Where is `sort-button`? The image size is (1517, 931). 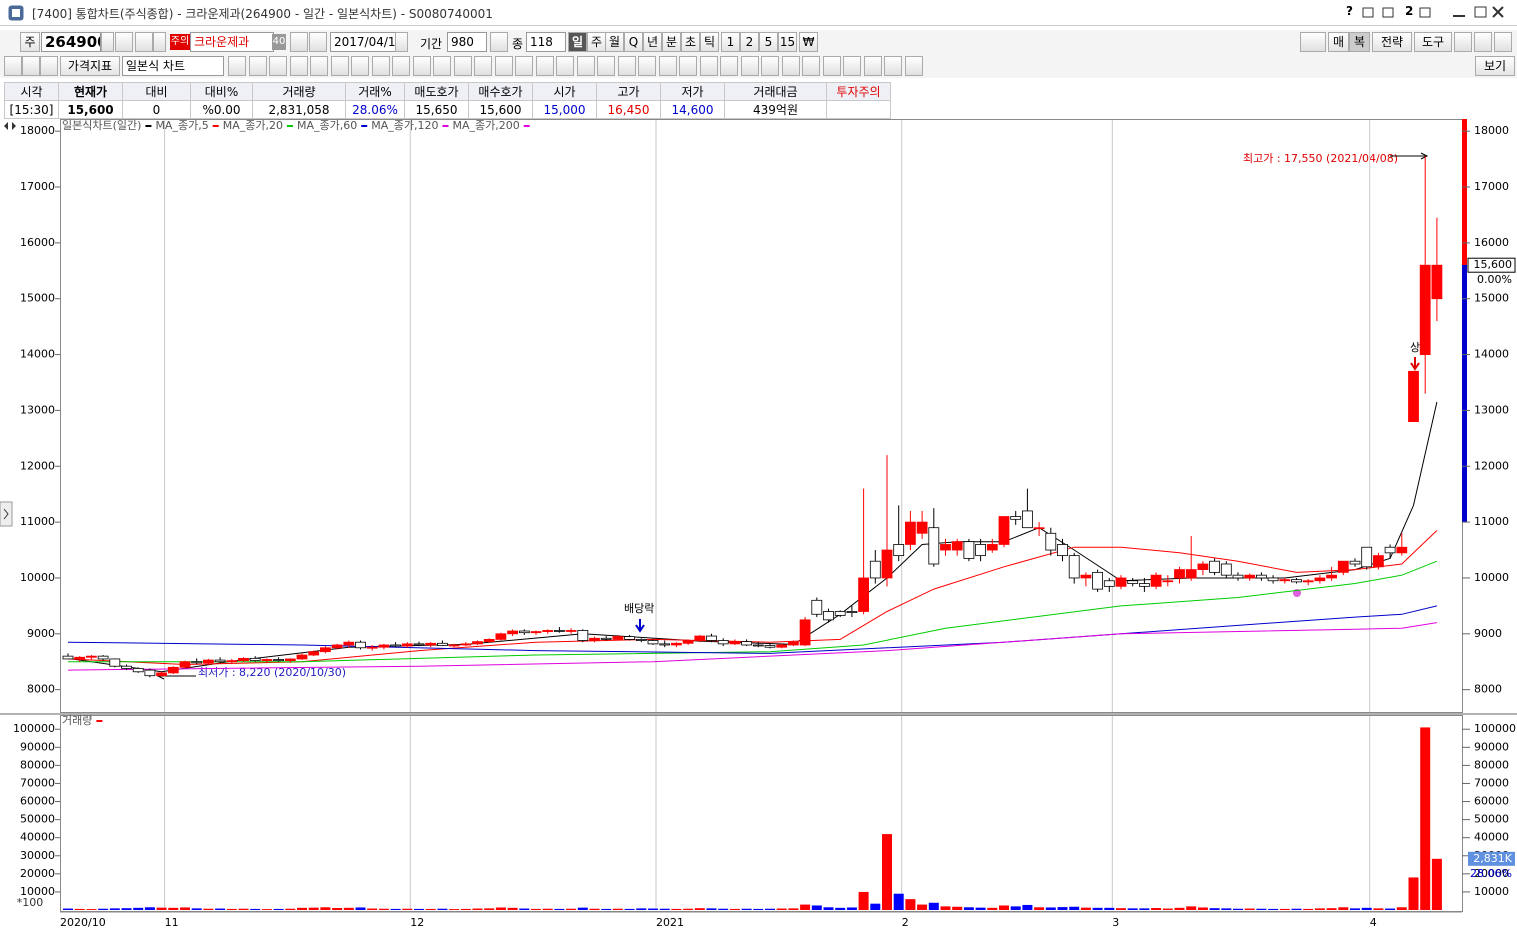
sort-button is located at coordinates (144, 42).